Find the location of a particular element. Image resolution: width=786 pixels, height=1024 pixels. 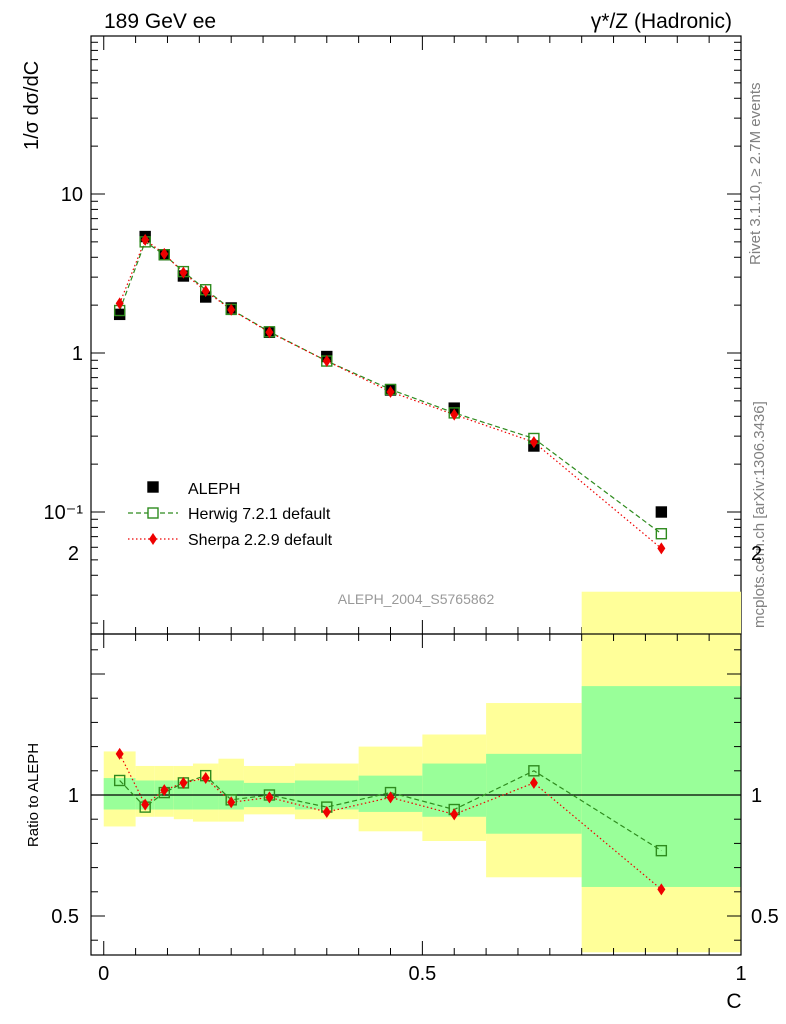

ratio-y-tick-label-right: 2 is located at coordinates (756, 554).